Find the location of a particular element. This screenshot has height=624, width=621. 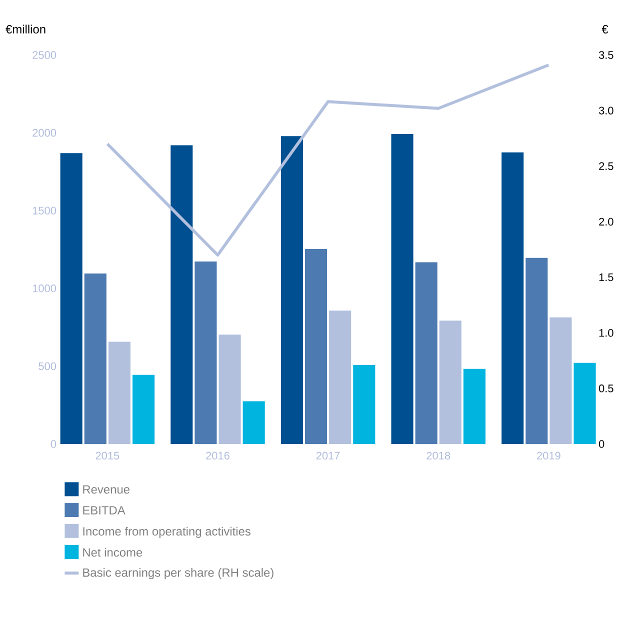

y2-tick-label: 2.5 is located at coordinates (606, 166).